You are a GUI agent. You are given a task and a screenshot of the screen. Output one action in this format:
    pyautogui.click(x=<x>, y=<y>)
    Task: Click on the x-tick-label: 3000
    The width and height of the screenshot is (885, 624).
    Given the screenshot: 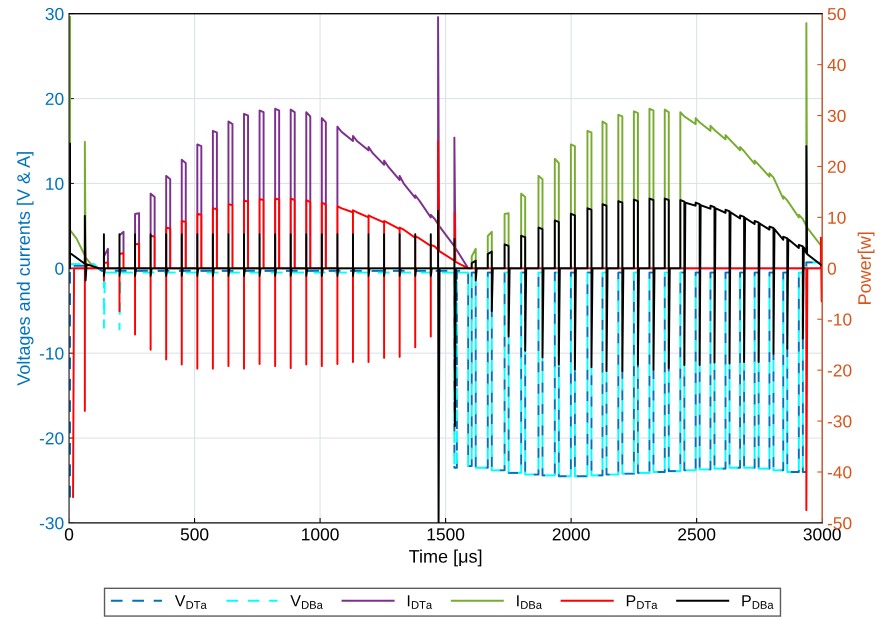 What is the action you would take?
    pyautogui.click(x=822, y=534)
    